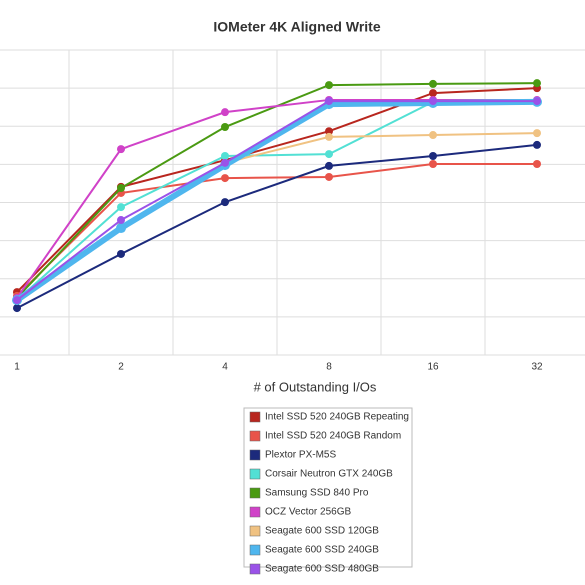 Image resolution: width=585 pixels, height=585 pixels. What do you see at coordinates (433, 367) in the screenshot?
I see `x-tick-label: 16` at bounding box center [433, 367].